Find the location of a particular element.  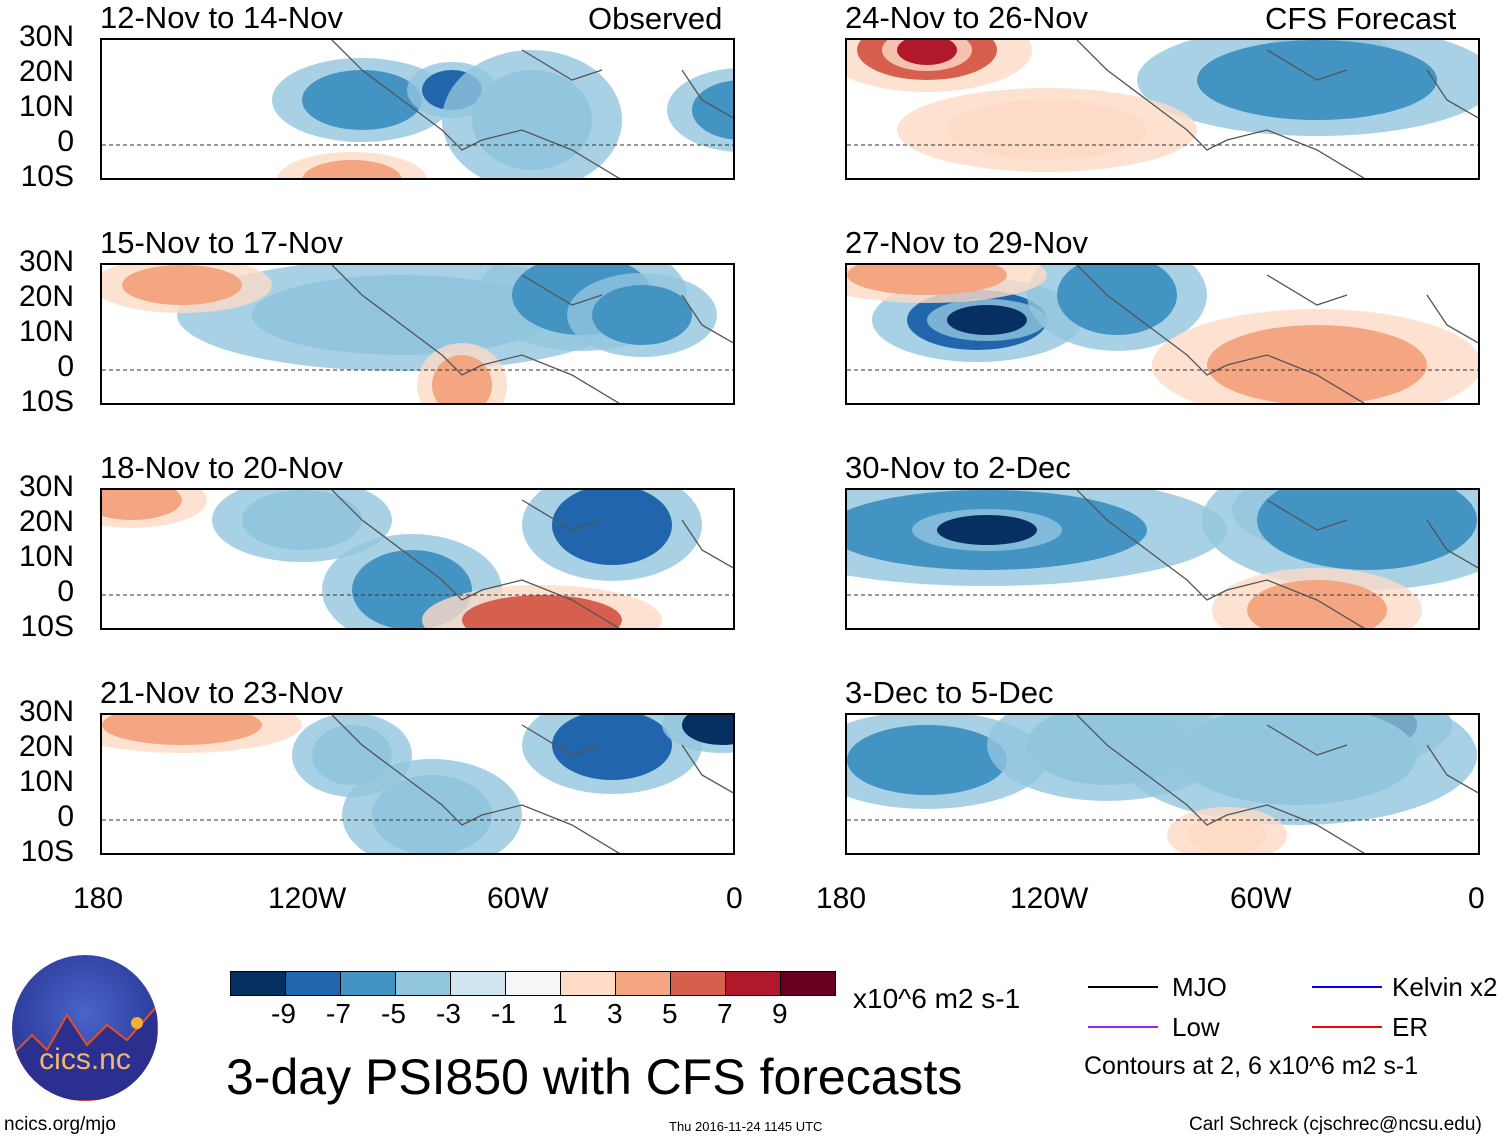

colorbar-label: -9 is located at coordinates (283, 1013).